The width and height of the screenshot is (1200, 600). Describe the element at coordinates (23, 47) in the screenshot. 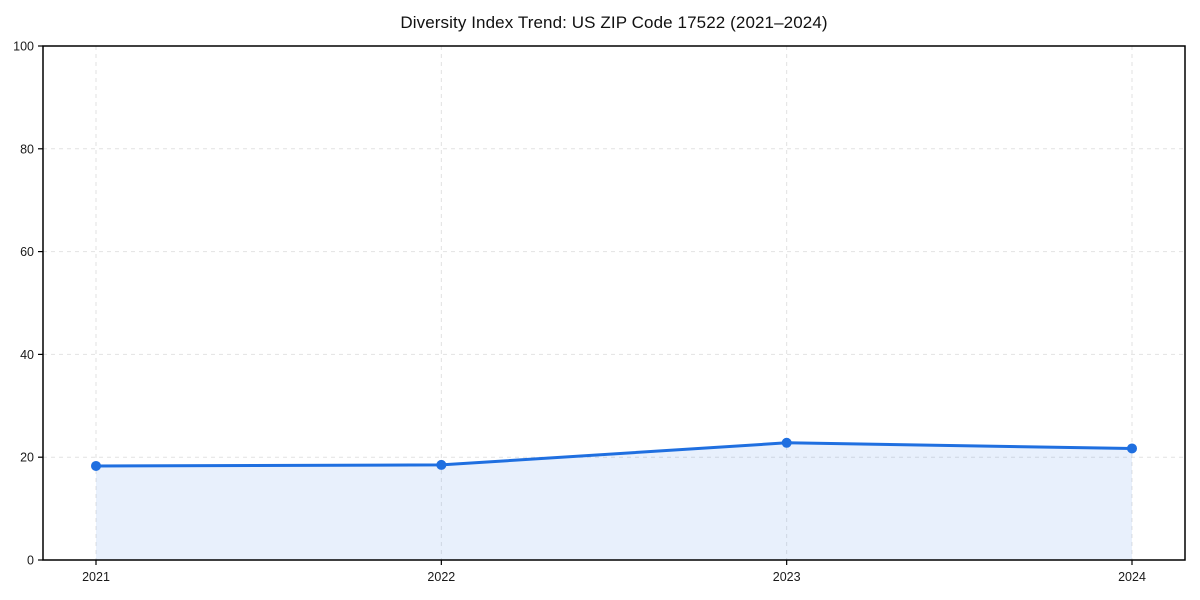

I see `y-tick-label: 100` at that location.